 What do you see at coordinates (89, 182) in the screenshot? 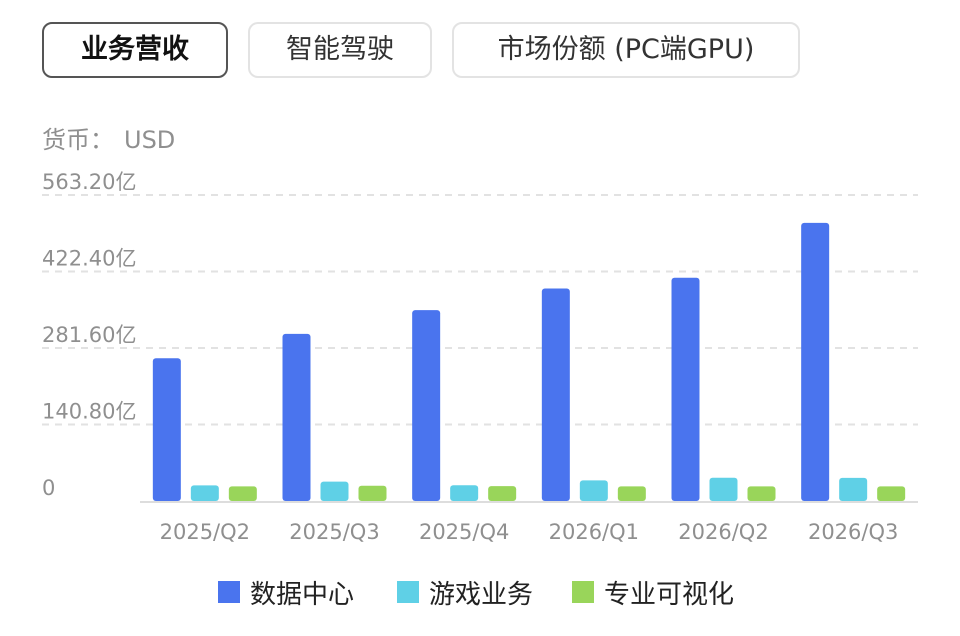
I see `y-tick-label: 563.20亿` at bounding box center [89, 182].